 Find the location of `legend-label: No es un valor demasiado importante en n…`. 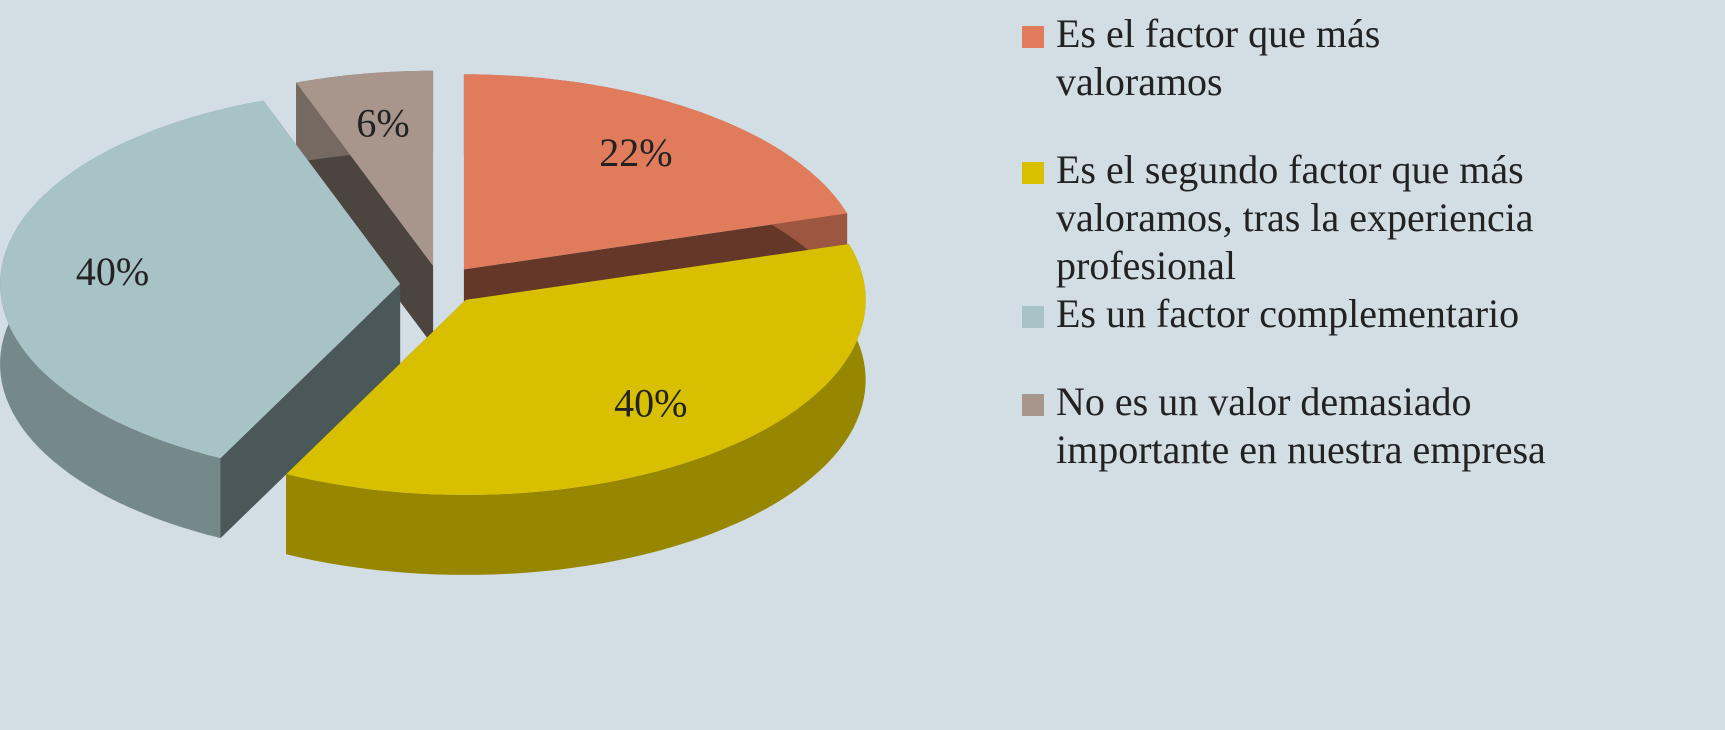

legend-label: No es un valor demasiado importante en n… is located at coordinates (1301, 425).